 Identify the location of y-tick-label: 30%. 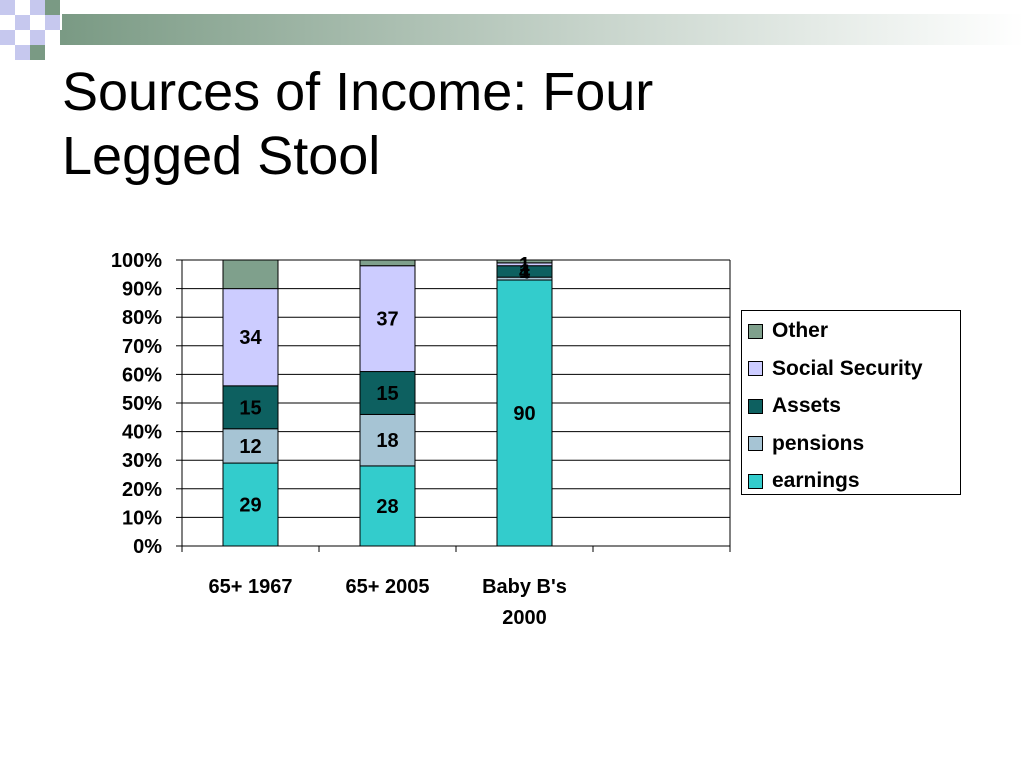
(142, 461).